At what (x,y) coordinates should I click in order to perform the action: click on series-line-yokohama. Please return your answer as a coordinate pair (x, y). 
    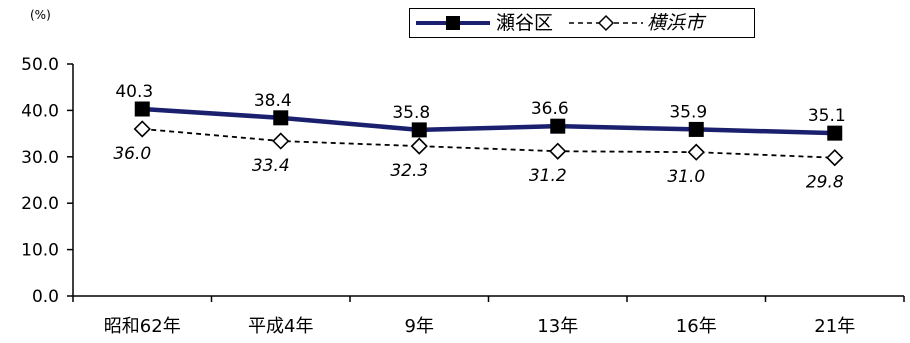
    Looking at the image, I should click on (488, 143).